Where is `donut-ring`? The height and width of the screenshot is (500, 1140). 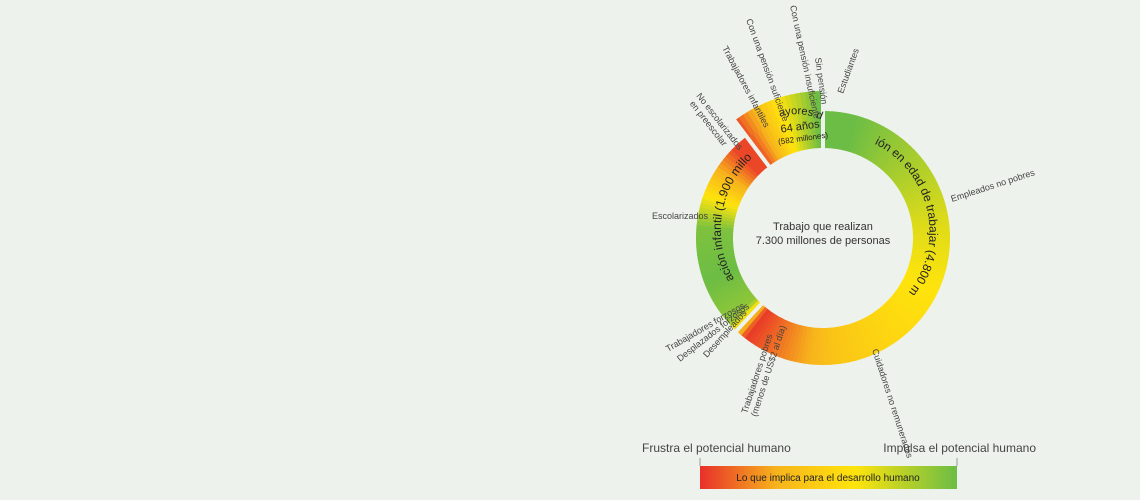
donut-ring is located at coordinates (823, 228).